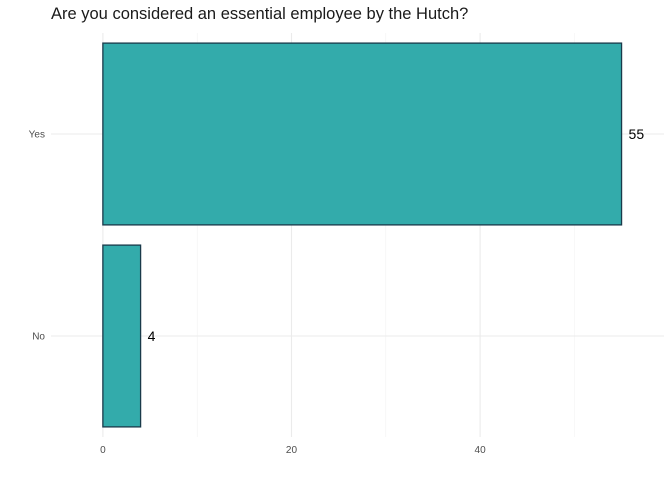  Describe the element at coordinates (481, 450) in the screenshot. I see `x-tick-label: 40` at that location.